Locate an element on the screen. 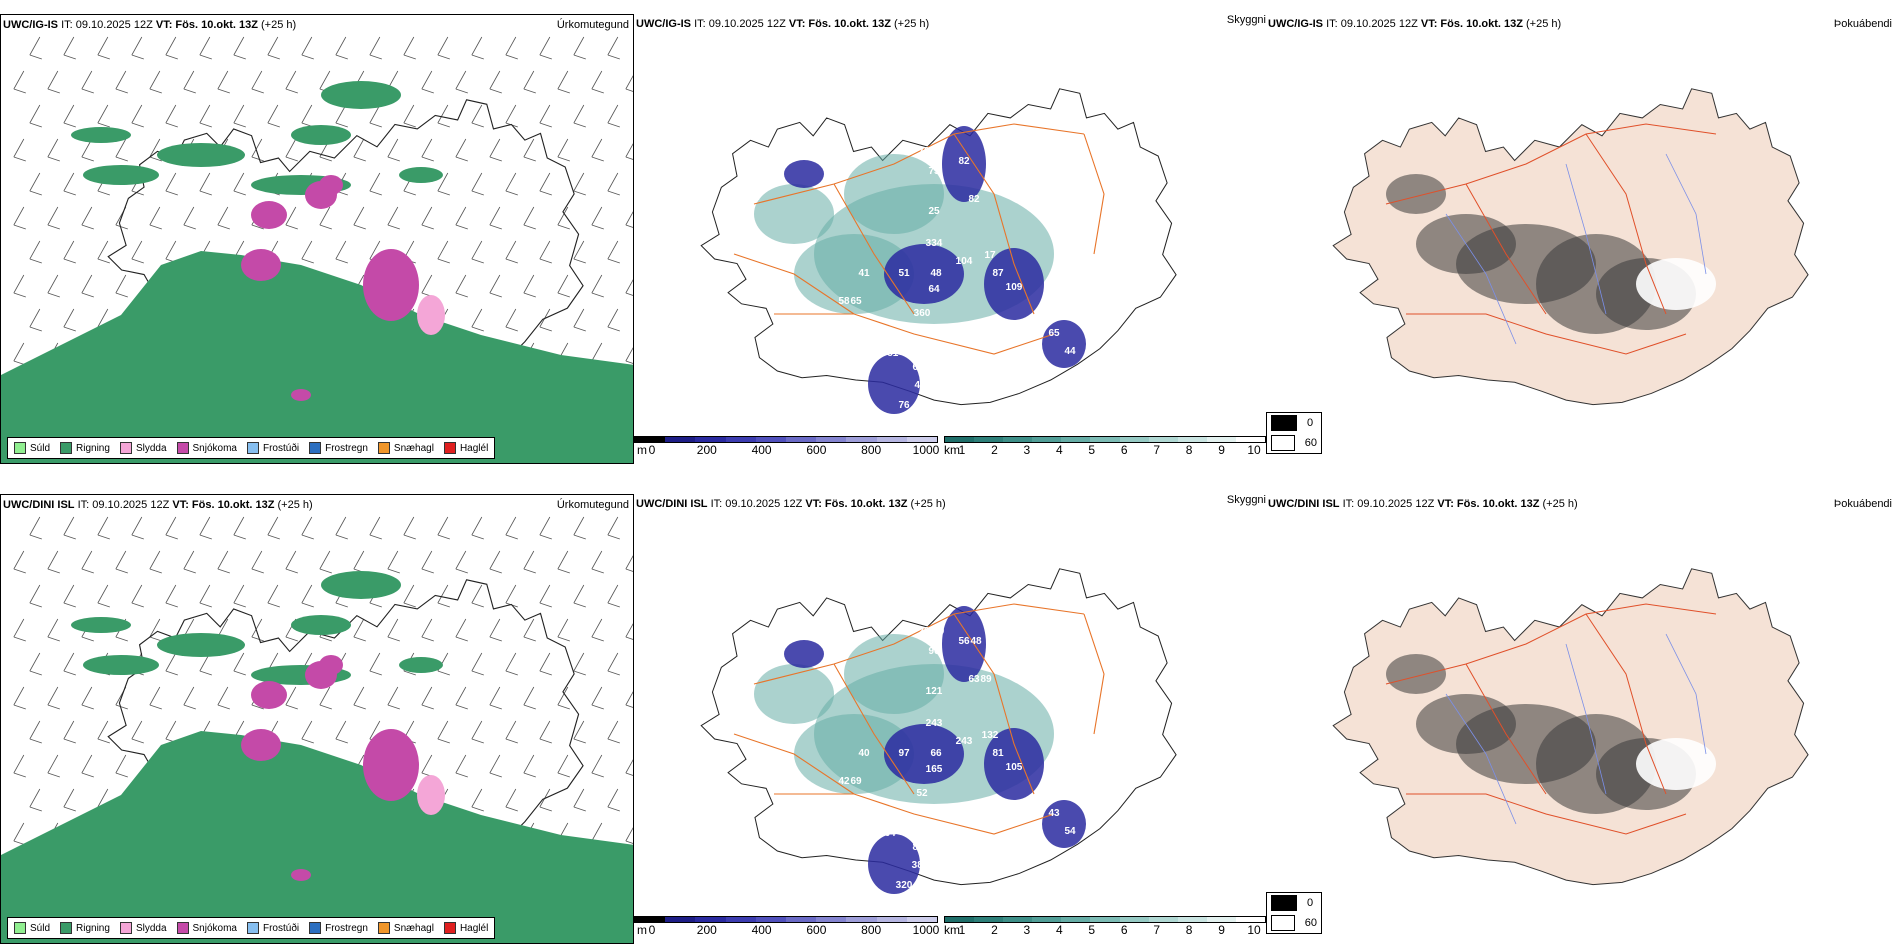 This screenshot has width=1900, height=950. colorbar-tick-label: 3 is located at coordinates (1027, 930).